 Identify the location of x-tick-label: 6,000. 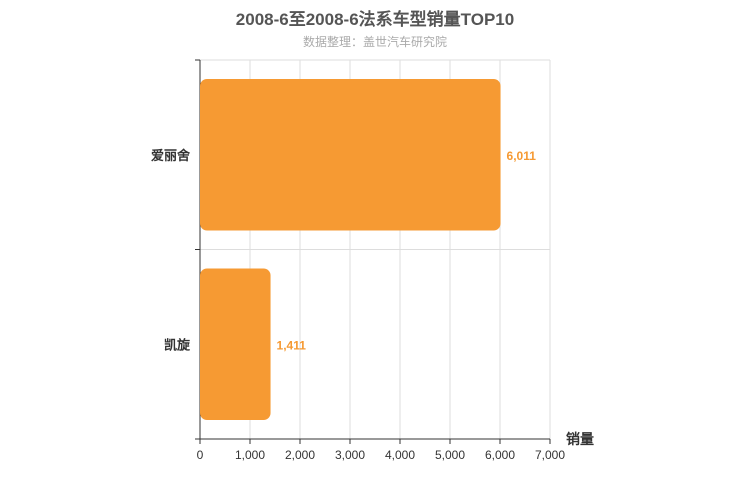
(500, 455).